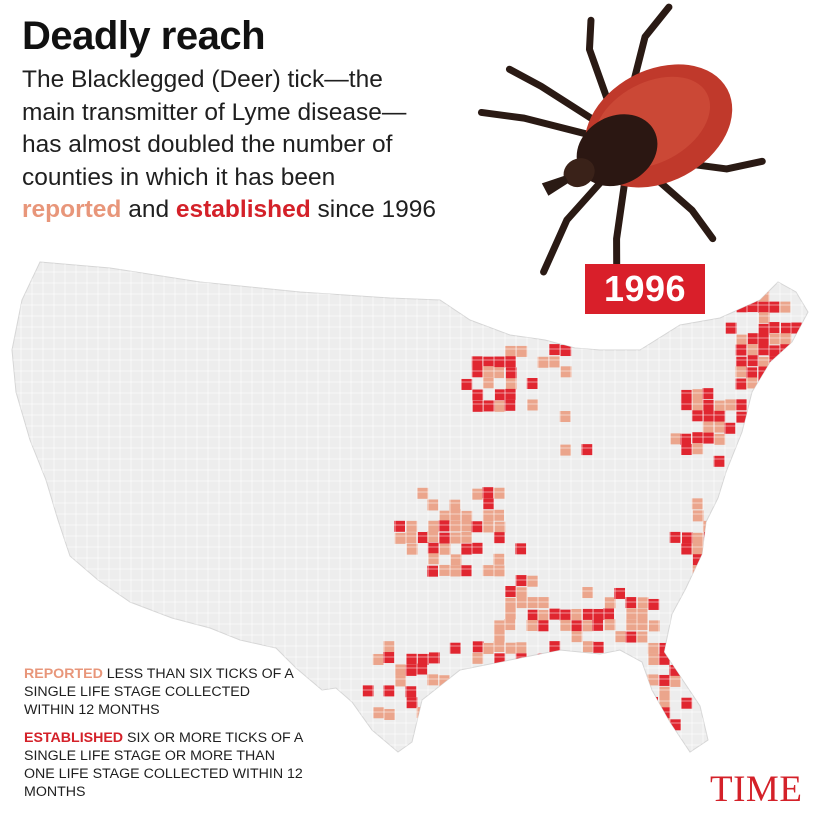  What do you see at coordinates (373, 209) in the screenshot?
I see `subtitle-end: since 1996` at bounding box center [373, 209].